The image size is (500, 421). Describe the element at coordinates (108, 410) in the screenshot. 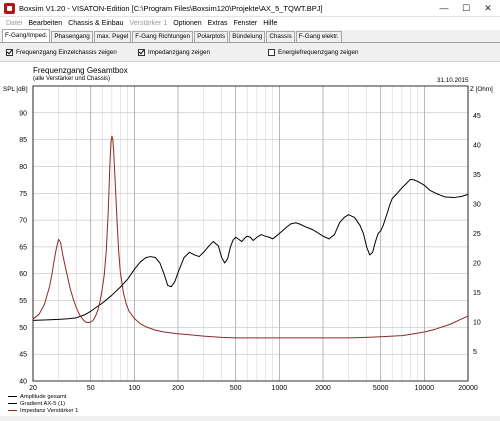

I see `legend-item-impedanz: Impedanz Verstärker 1` at that location.